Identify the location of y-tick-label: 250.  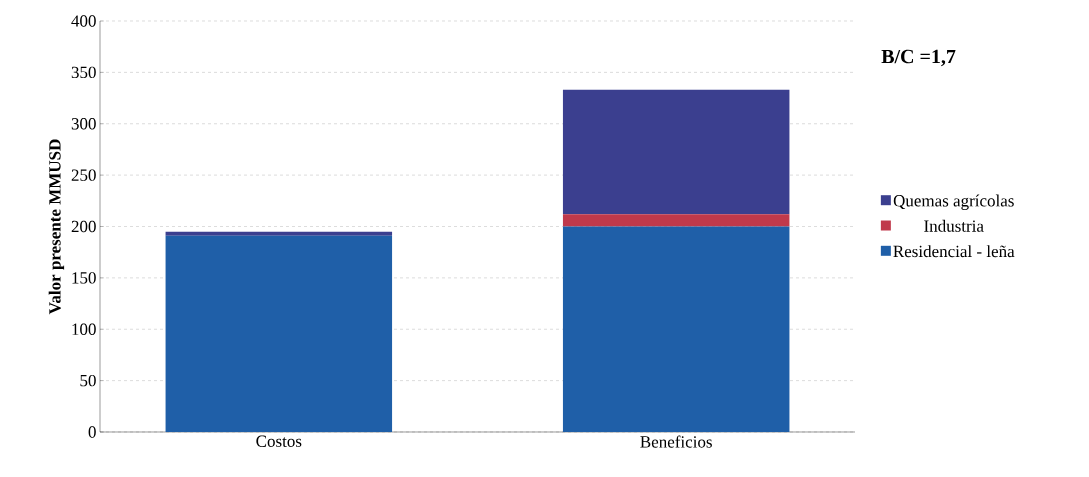
(83, 175).